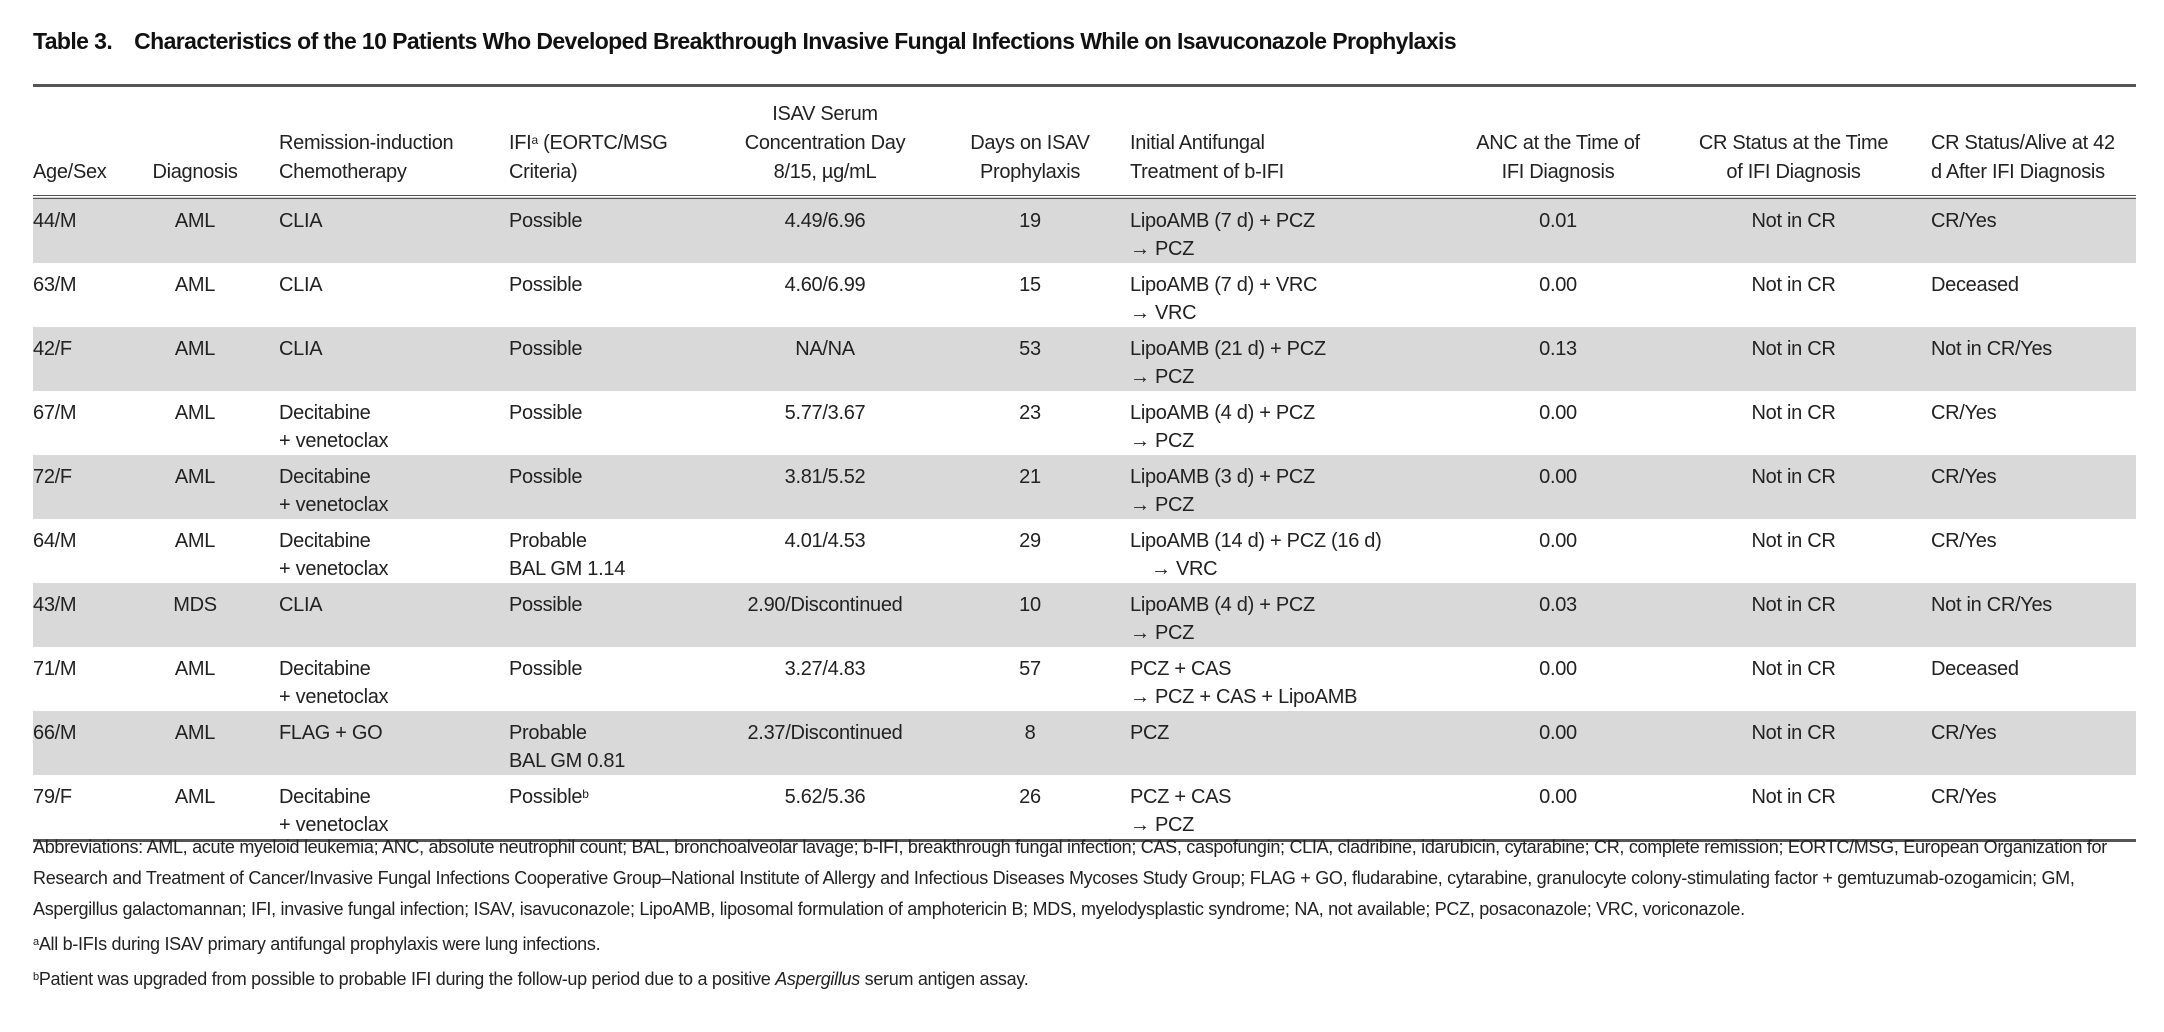 This screenshot has width=2164, height=1032. What do you see at coordinates (1295, 487) in the screenshot?
I see `cell-treatment: LipoAMB (3 d) + PCZ → PCZ` at bounding box center [1295, 487].